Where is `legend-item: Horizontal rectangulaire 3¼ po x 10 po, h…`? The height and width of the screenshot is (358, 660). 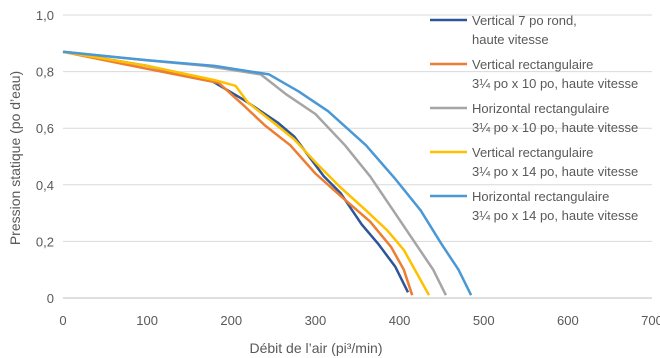
legend-item: Horizontal rectangulaire 3¼ po x 10 po, h… is located at coordinates (534, 118).